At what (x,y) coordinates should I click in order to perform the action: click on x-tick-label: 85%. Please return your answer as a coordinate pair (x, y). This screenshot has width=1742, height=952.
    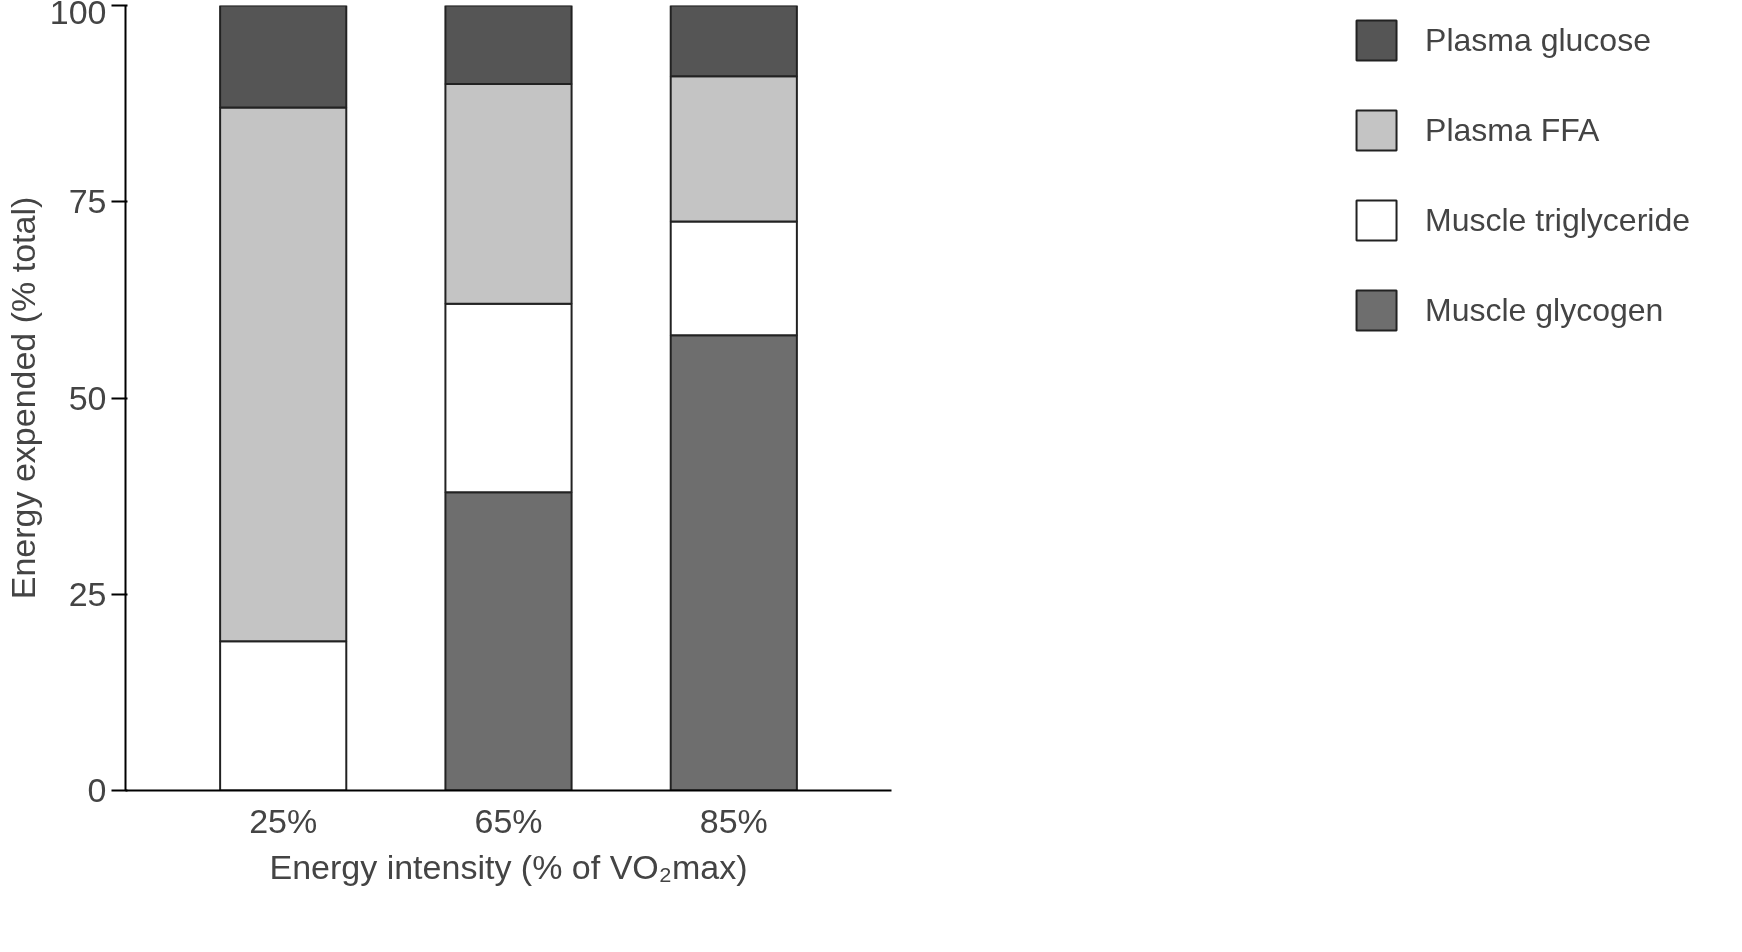
    Looking at the image, I should click on (733, 820).